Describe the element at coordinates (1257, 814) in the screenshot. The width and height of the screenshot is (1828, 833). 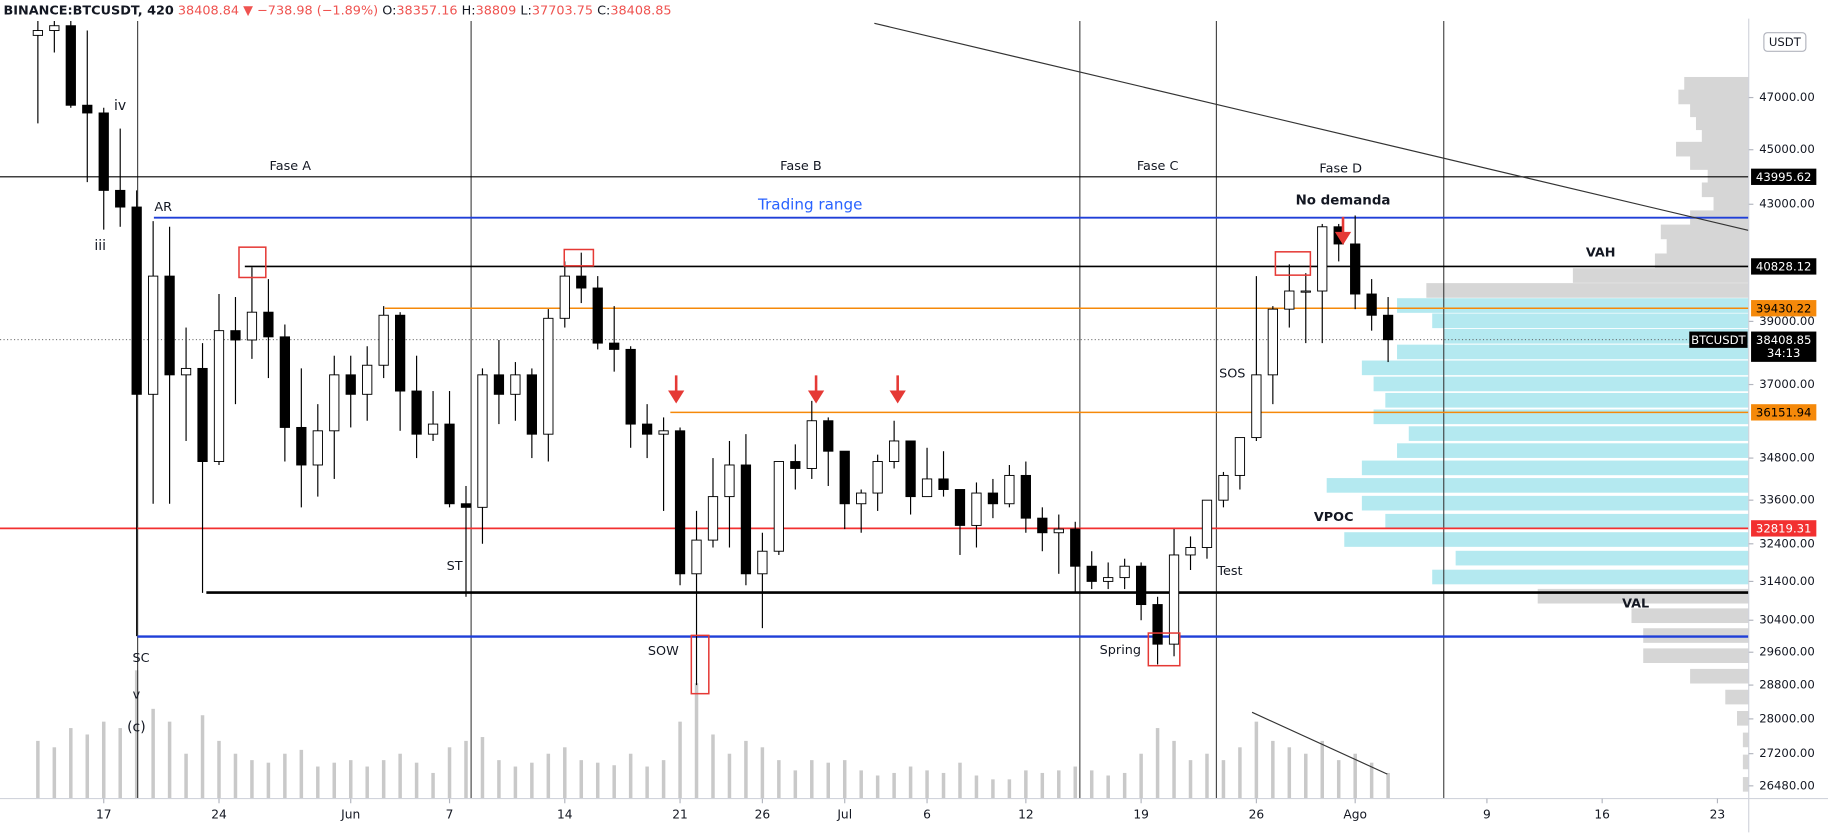
I see `x-tick-label: 26` at that location.